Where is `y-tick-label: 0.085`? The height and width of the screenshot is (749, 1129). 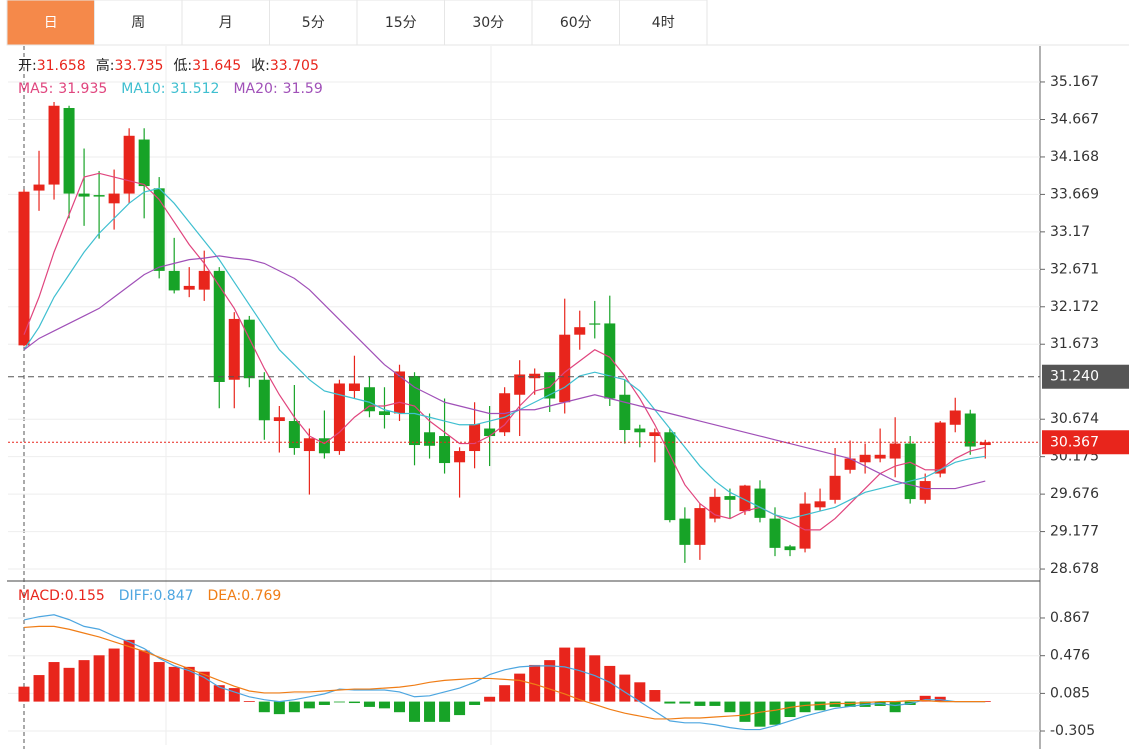
y-tick-label: 0.085 is located at coordinates (1070, 693).